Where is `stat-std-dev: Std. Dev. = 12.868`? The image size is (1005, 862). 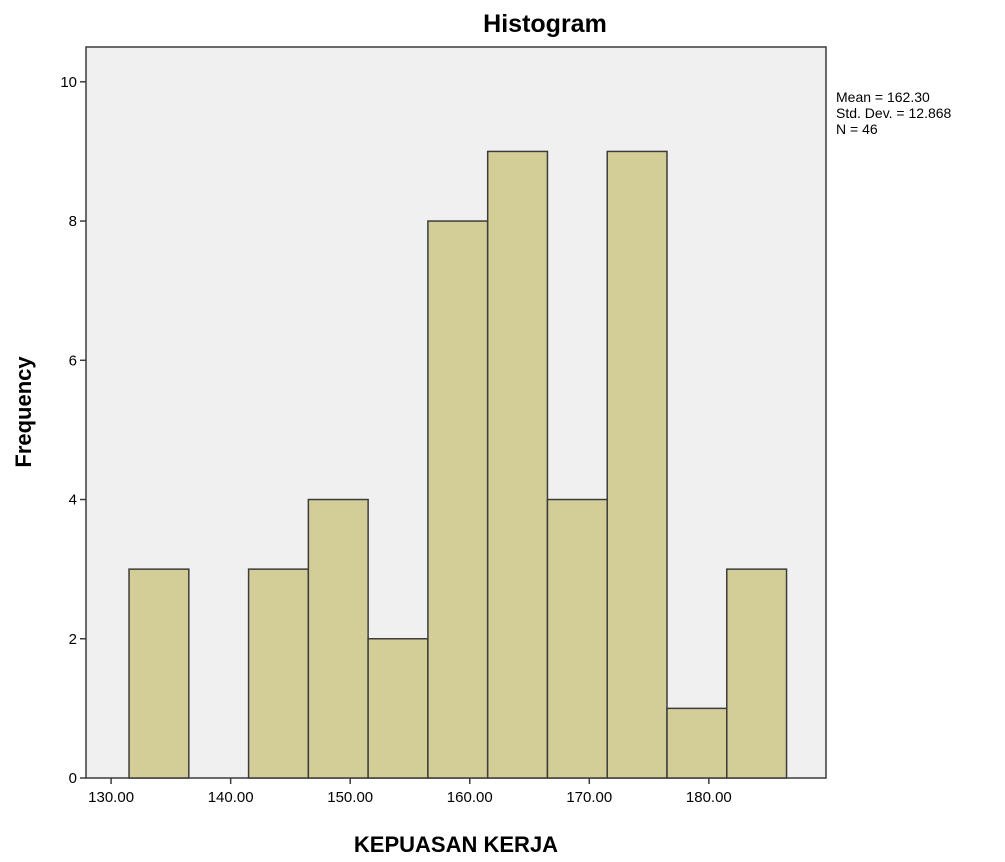 stat-std-dev: Std. Dev. = 12.868 is located at coordinates (894, 113).